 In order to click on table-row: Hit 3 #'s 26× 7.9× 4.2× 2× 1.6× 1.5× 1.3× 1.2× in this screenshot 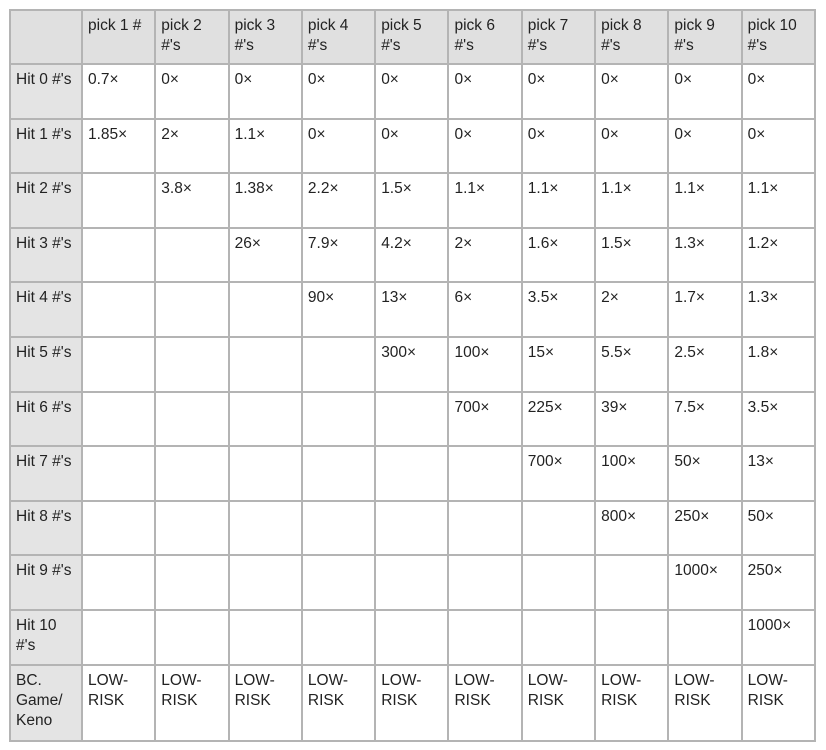, I will do `click(413, 255)`.